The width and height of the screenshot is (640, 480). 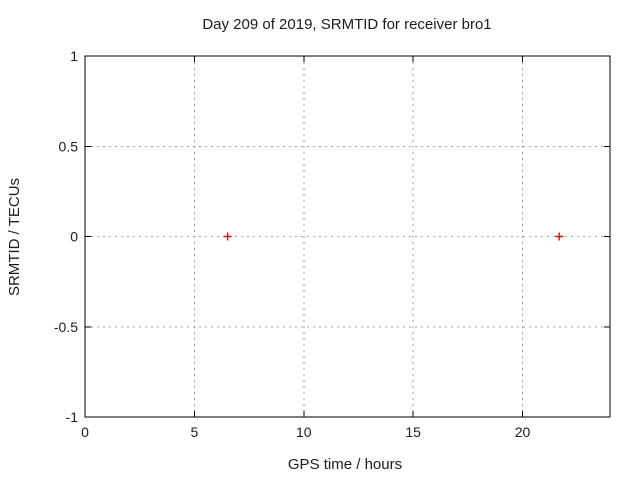 What do you see at coordinates (304, 432) in the screenshot?
I see `x-tick-label: 10` at bounding box center [304, 432].